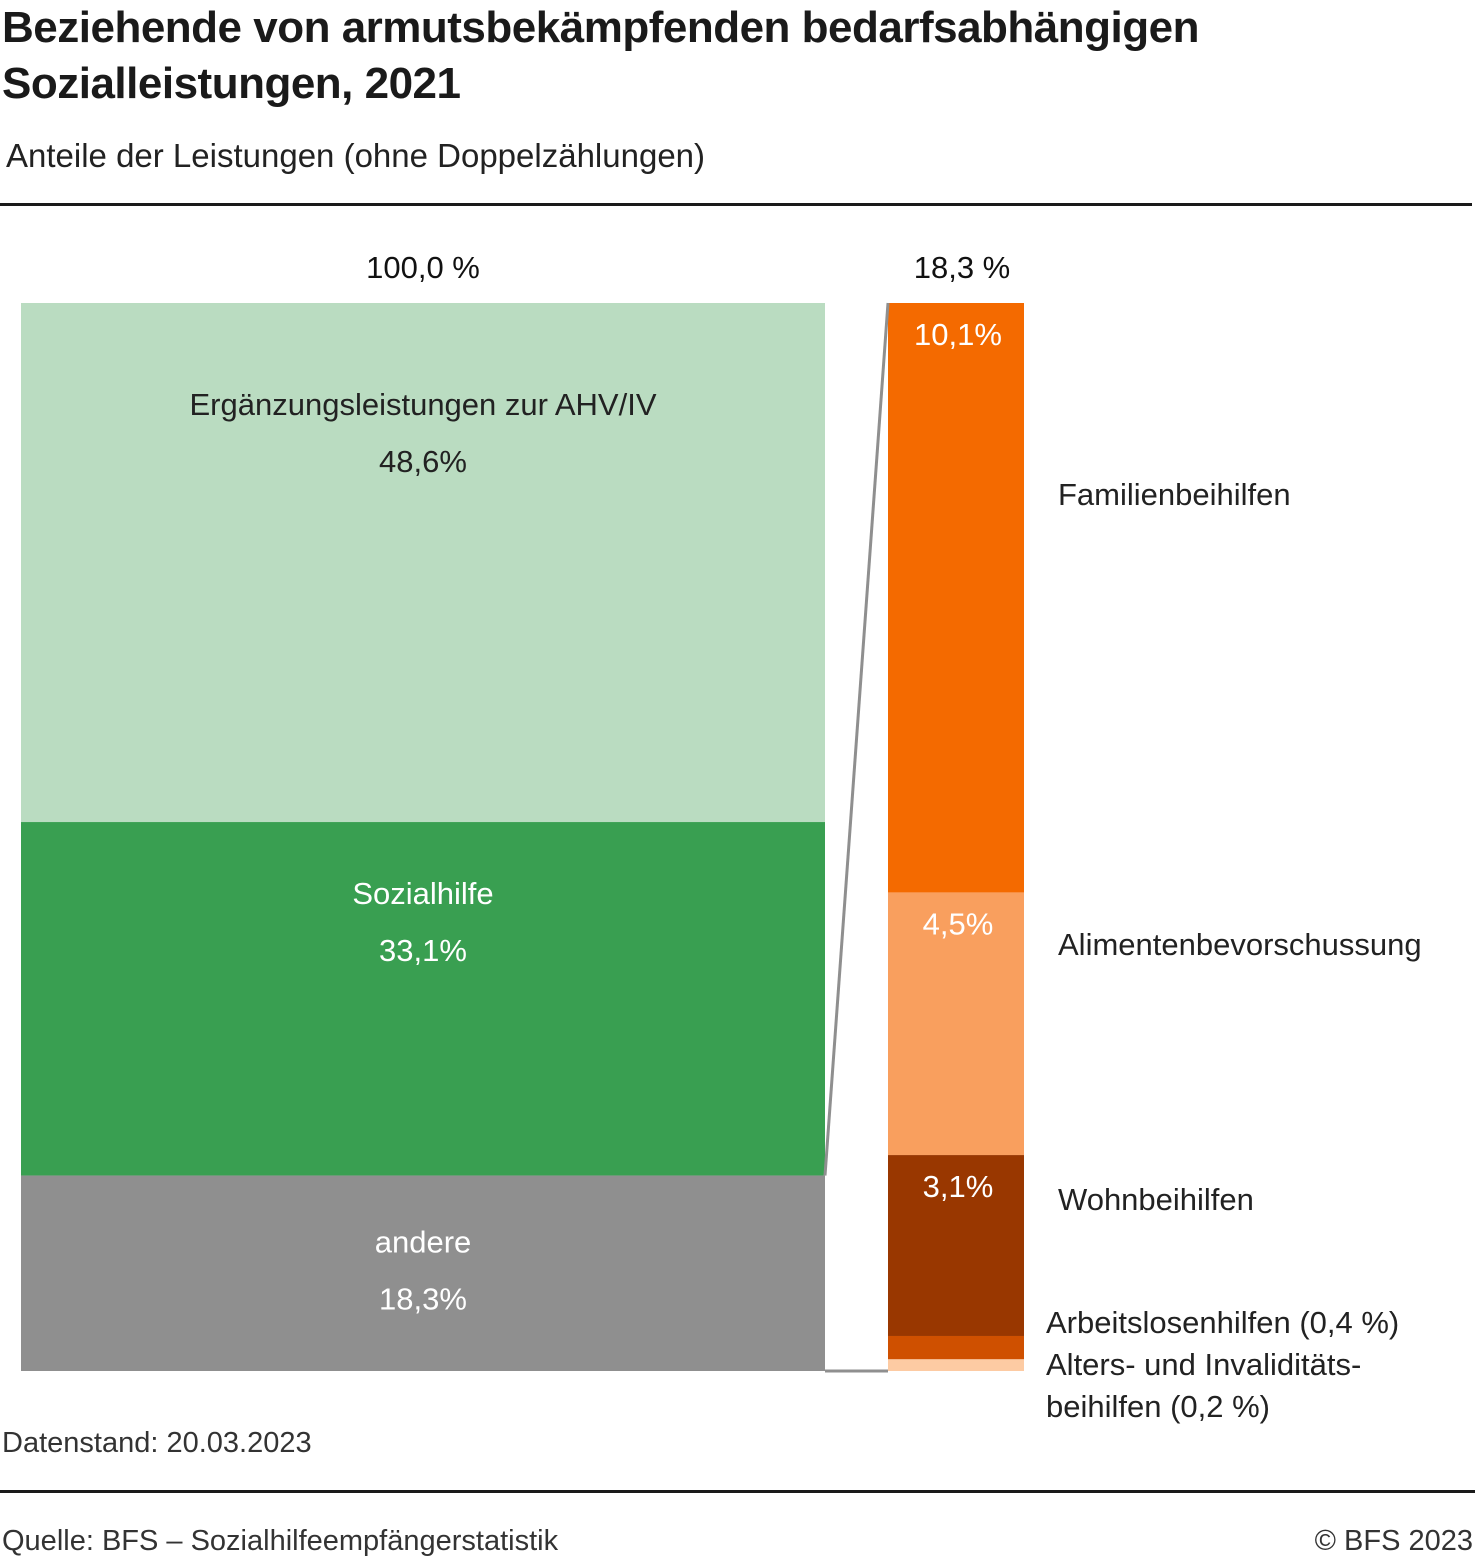  Describe the element at coordinates (1174, 494) in the screenshot. I see `breakdown-legend-label: Familienbeihilfen` at that location.